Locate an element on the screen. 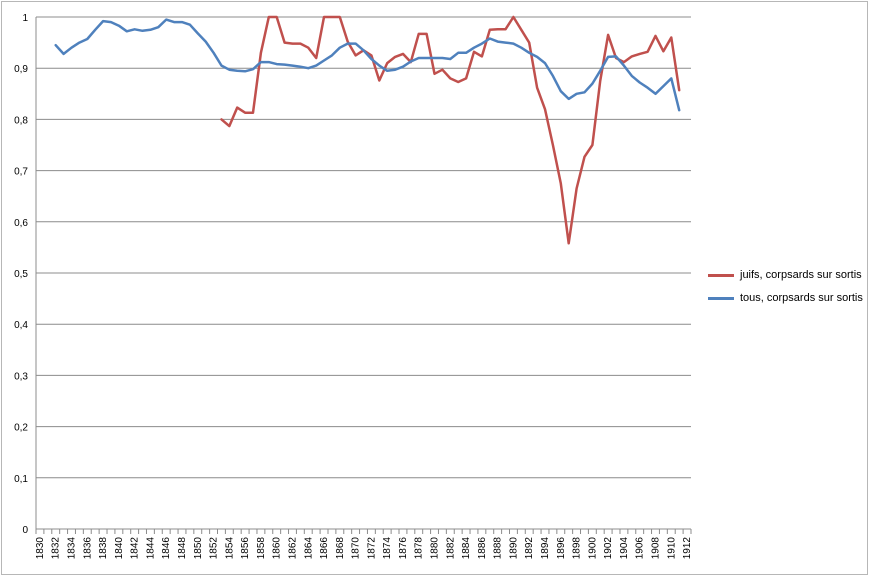 The height and width of the screenshot is (577, 870). x-tick-label: 1898 is located at coordinates (577, 548).